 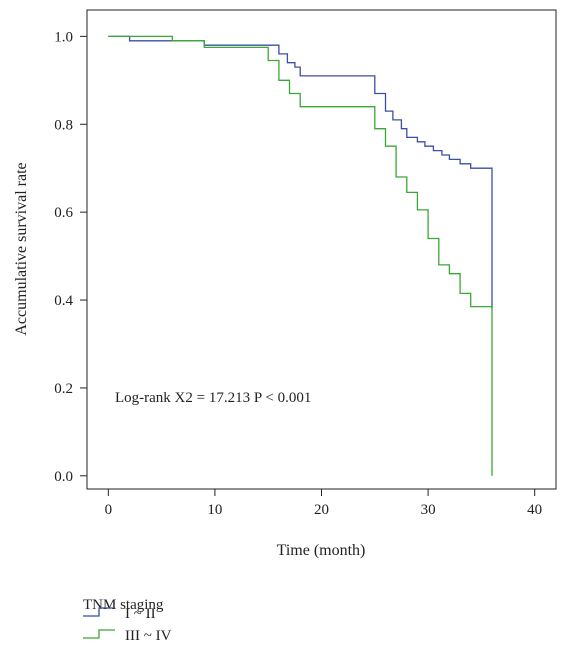 What do you see at coordinates (127, 625) in the screenshot?
I see `legend-items: I ~ II III ~ IV` at bounding box center [127, 625].